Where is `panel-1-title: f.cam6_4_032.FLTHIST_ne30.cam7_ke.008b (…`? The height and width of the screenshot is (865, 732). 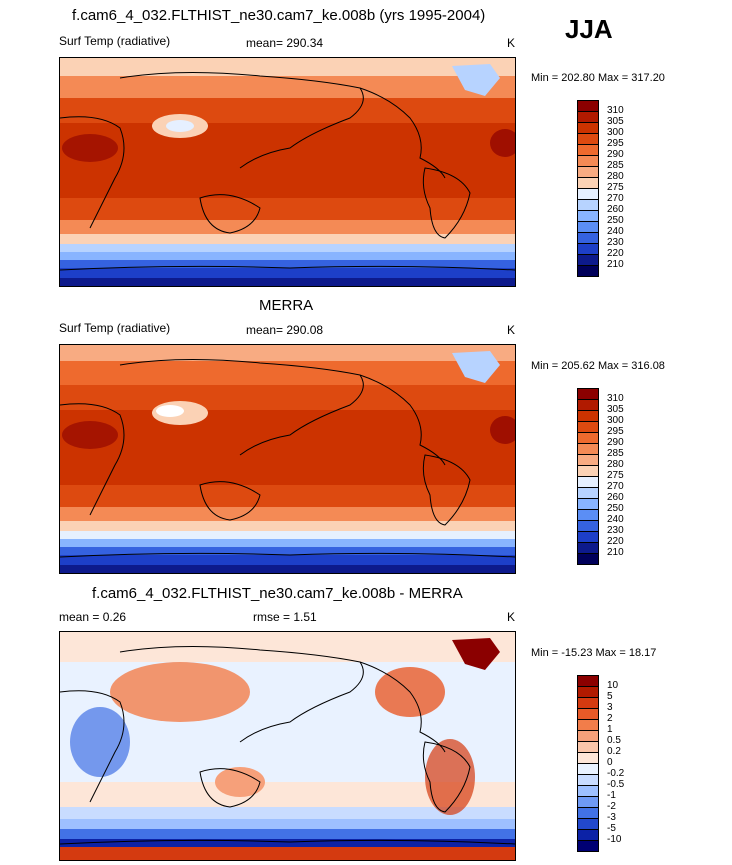
panel-1-title: f.cam6_4_032.FLTHIST_ne30.cam7_ke.008b (… is located at coordinates (279, 15).